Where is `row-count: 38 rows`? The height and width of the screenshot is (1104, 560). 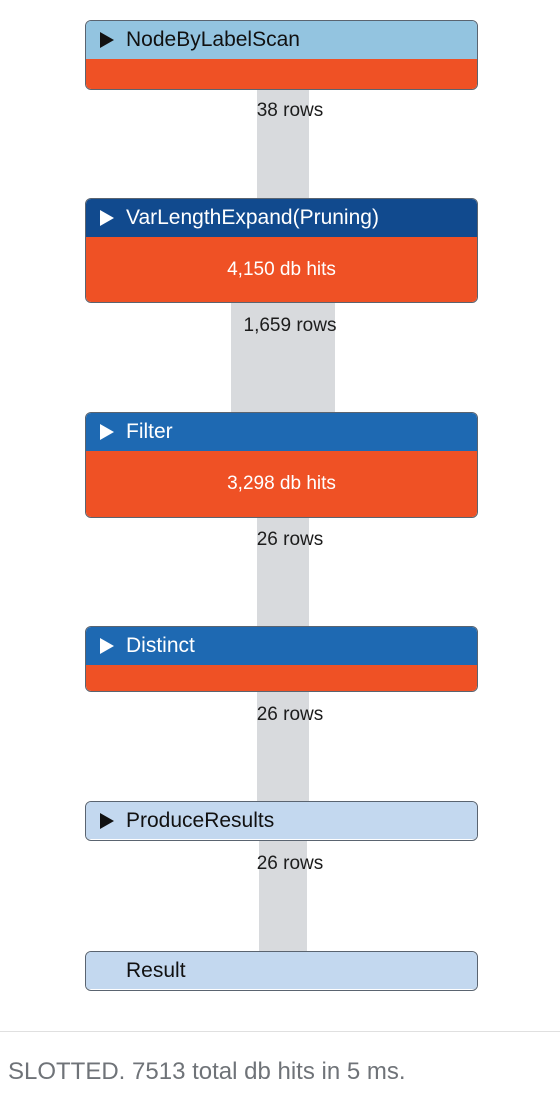 row-count: 38 rows is located at coordinates (290, 110).